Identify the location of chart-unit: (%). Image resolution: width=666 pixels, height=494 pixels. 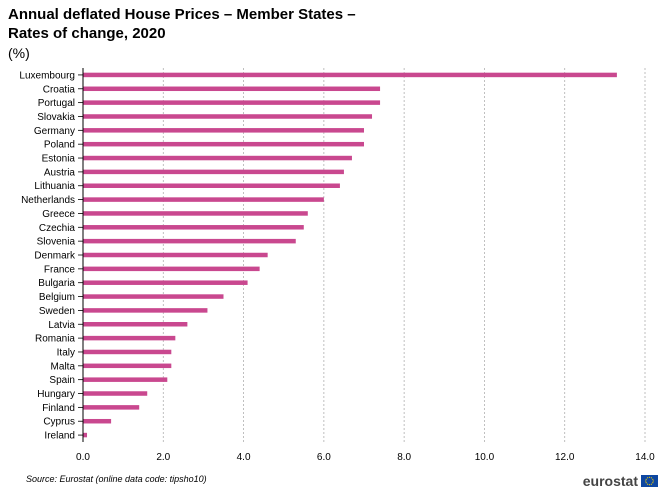
(19, 53).